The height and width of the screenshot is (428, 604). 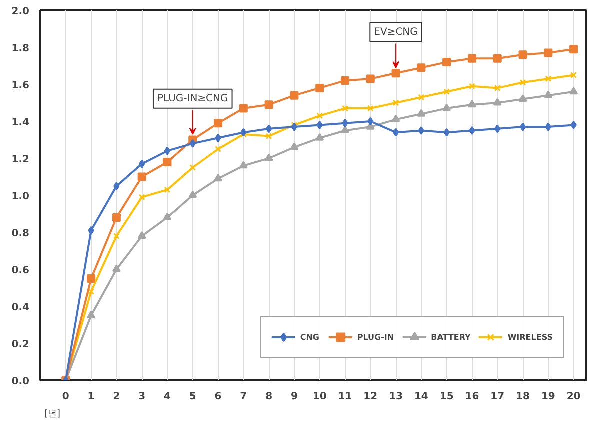 I want to click on y-tick-label: 0.2, so click(x=21, y=345).